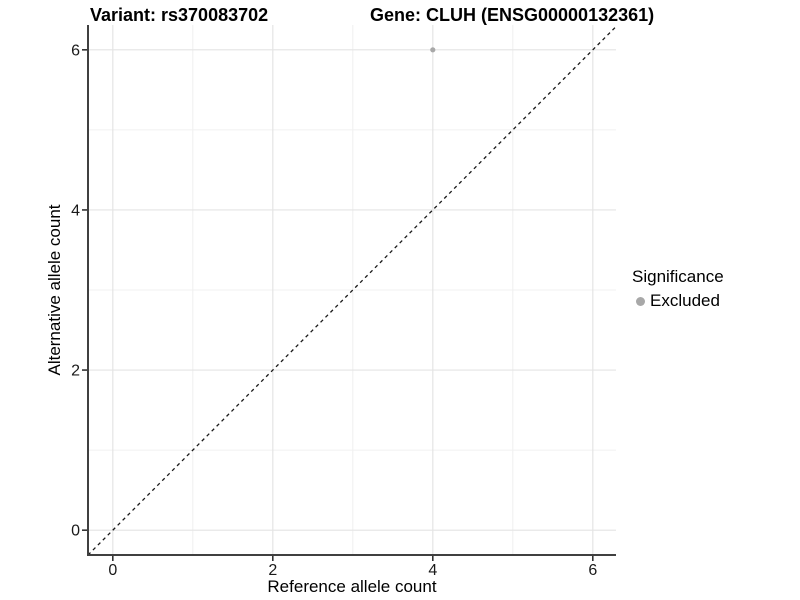 This screenshot has width=800, height=600. I want to click on plot-title-gene: Gene: CLUH (ENSG00000132361), so click(512, 15).